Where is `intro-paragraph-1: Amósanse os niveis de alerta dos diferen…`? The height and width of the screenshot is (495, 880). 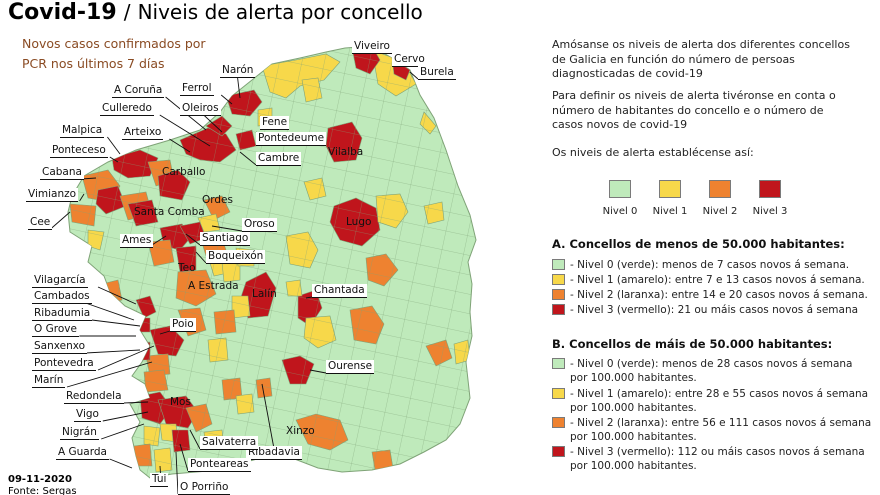
intro-paragraph-1: Amósanse os niveis de alerta dos diferen… is located at coordinates (701, 59).